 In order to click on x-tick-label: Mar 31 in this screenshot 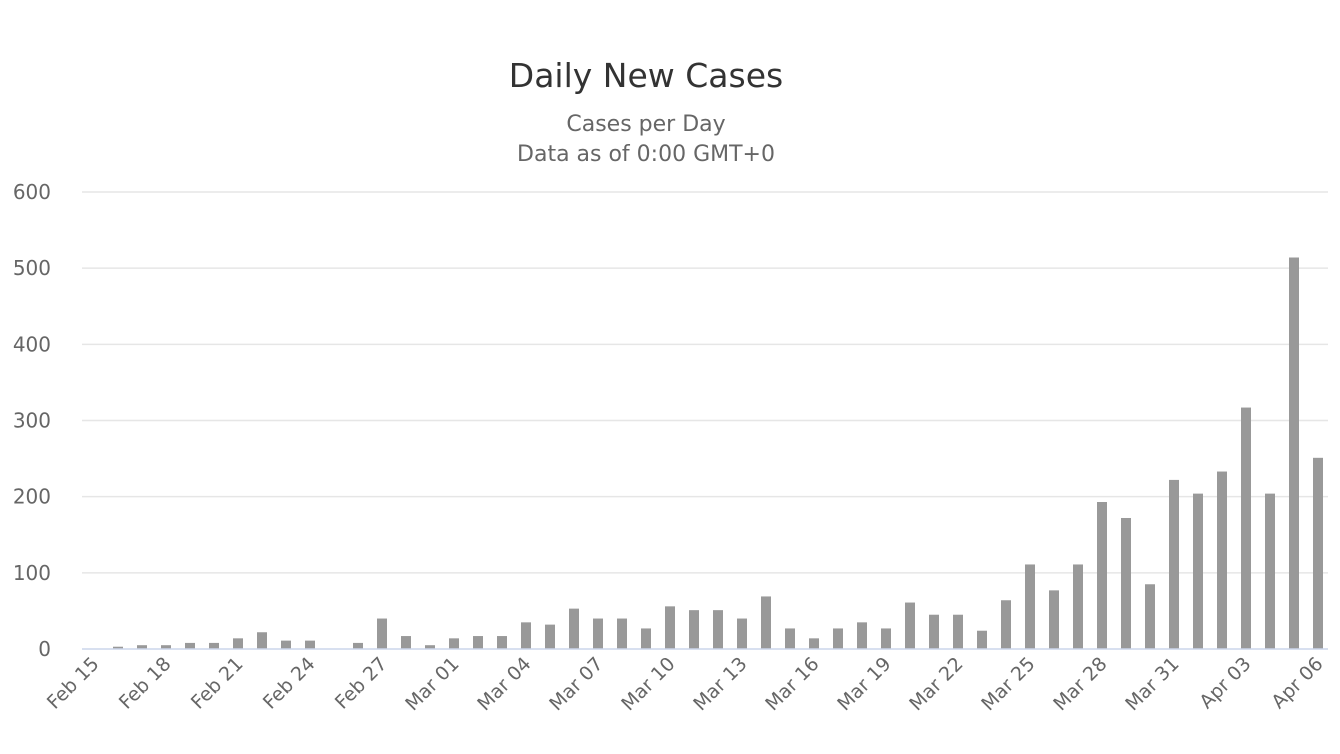, I will do `click(1152, 684)`.